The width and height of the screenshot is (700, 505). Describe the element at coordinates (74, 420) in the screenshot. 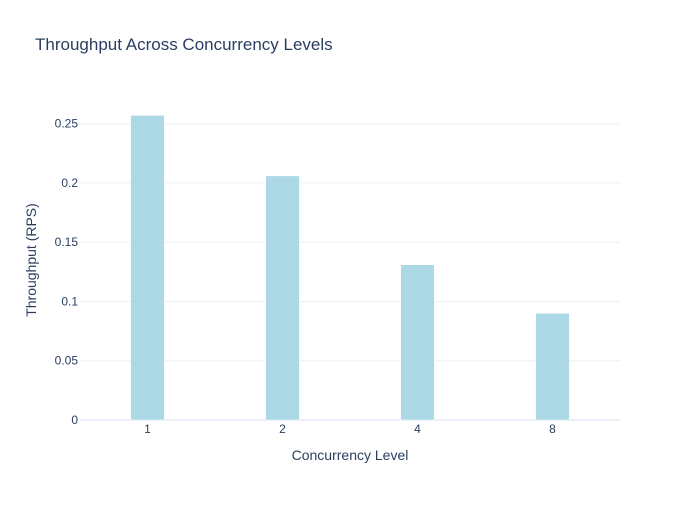

I see `y-tick-label: 0` at that location.